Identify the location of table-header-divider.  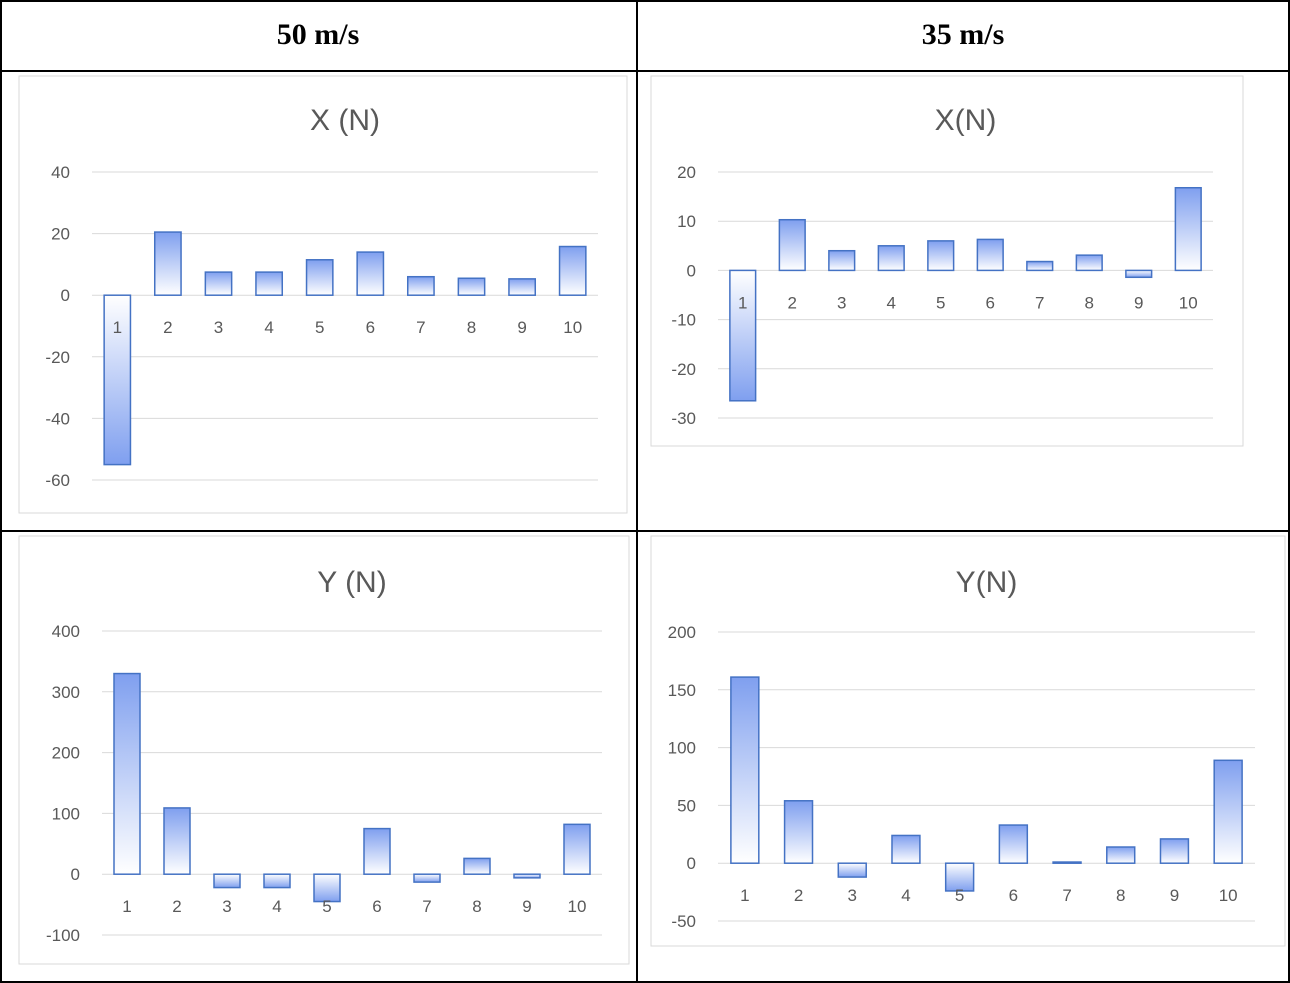
(645, 71).